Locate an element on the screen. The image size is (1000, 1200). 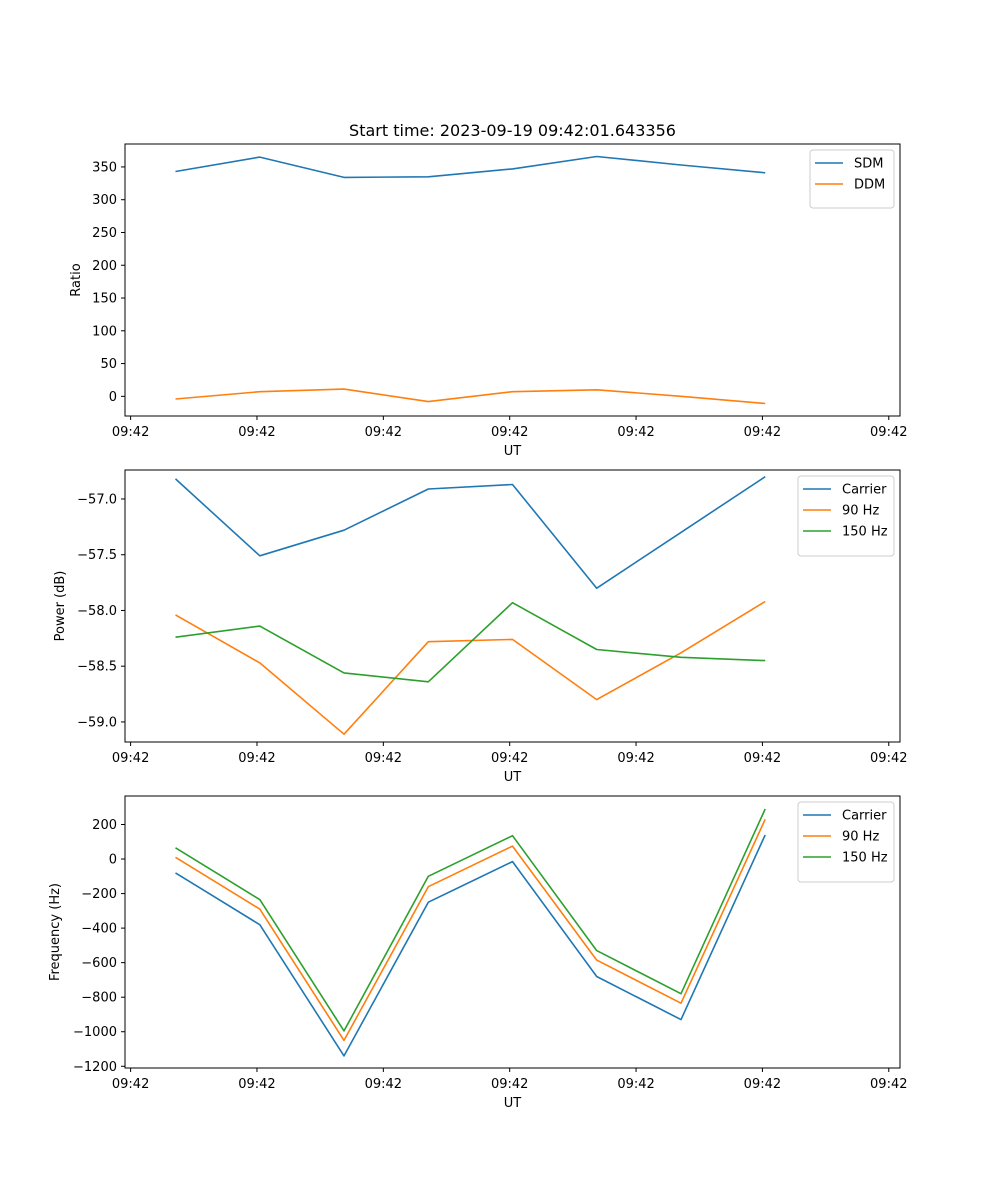
y-tick-label: −800 is located at coordinates (99, 998).